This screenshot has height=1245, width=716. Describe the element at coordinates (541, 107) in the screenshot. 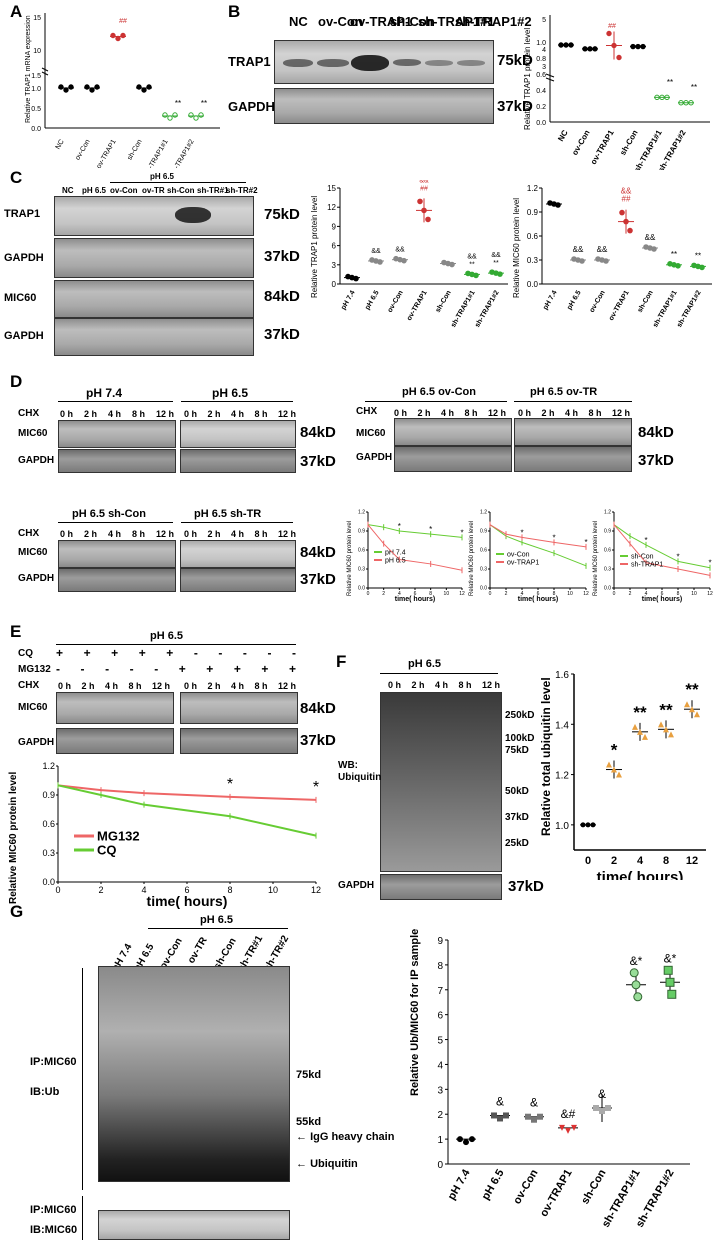

I see `chart-b-ytick: 0.2` at that location.